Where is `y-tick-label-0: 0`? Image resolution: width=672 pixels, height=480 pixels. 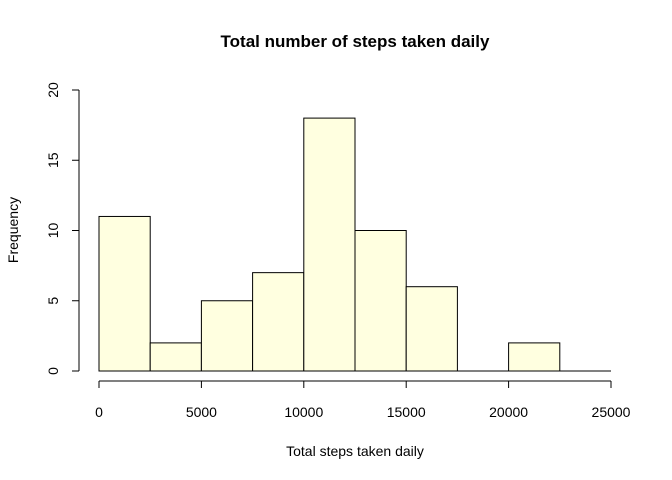 y-tick-label-0: 0 is located at coordinates (53, 371).